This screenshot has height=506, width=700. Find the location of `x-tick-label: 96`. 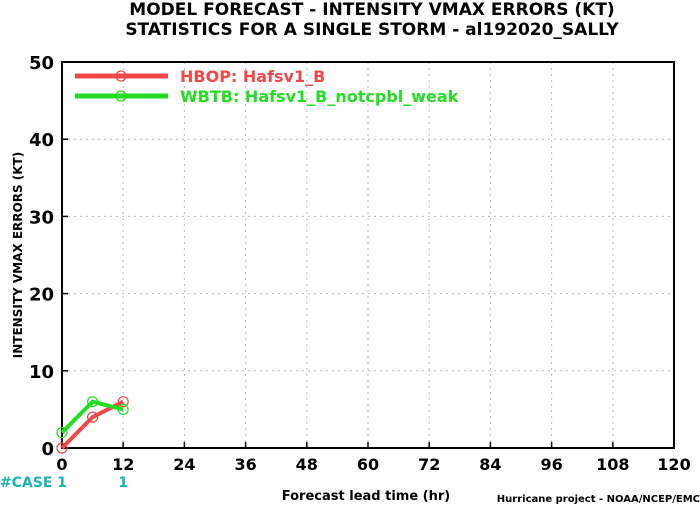

x-tick-label: 96 is located at coordinates (551, 464).